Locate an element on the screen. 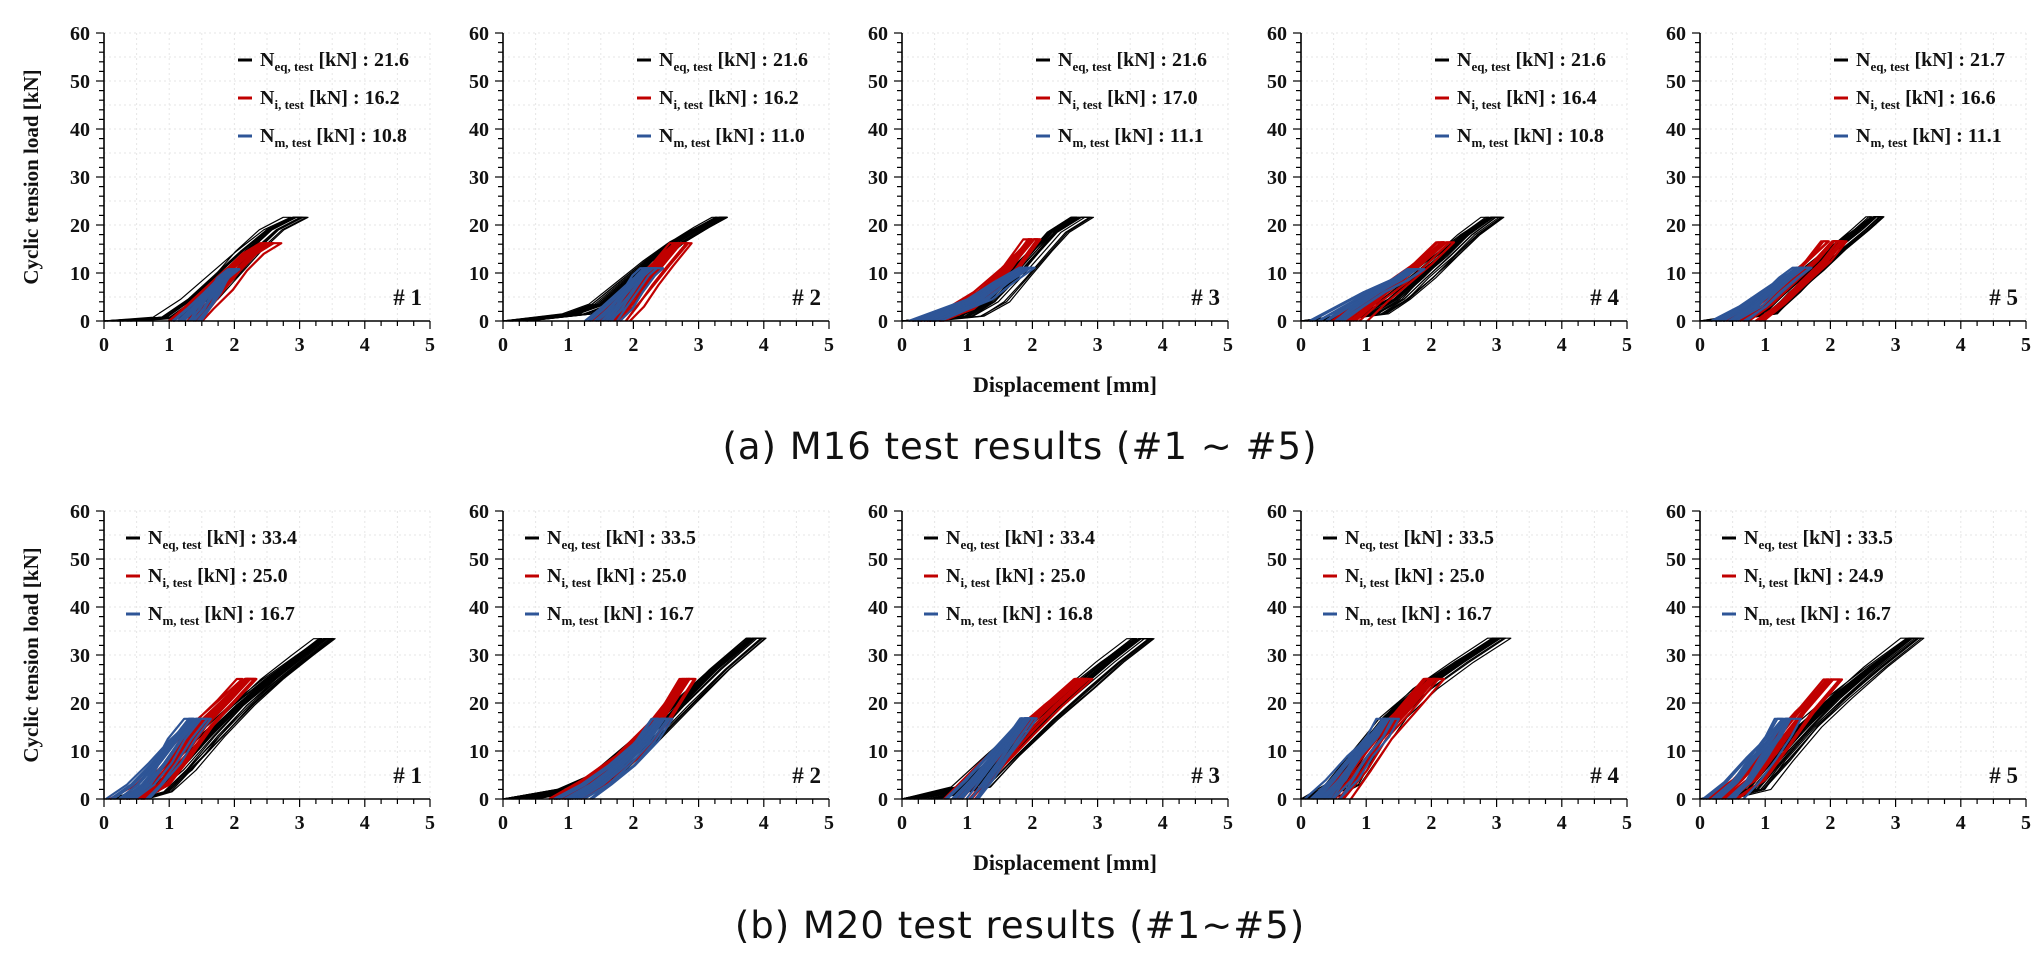  legend-entry: Nm, test [kN] : 16.8 is located at coordinates (1019, 615).